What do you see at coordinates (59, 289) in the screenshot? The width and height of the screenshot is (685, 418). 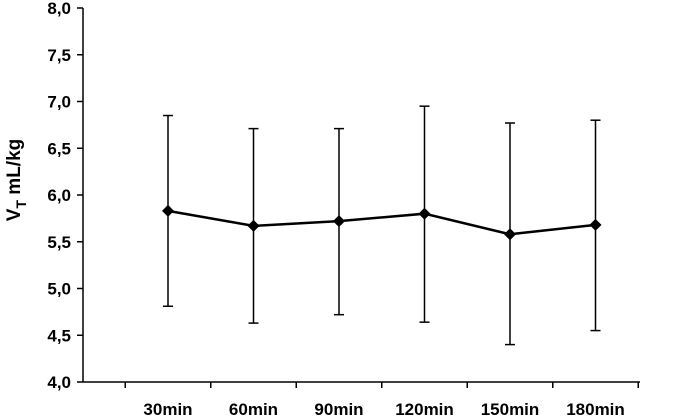 I see `y-tick-label: 5,0` at bounding box center [59, 289].